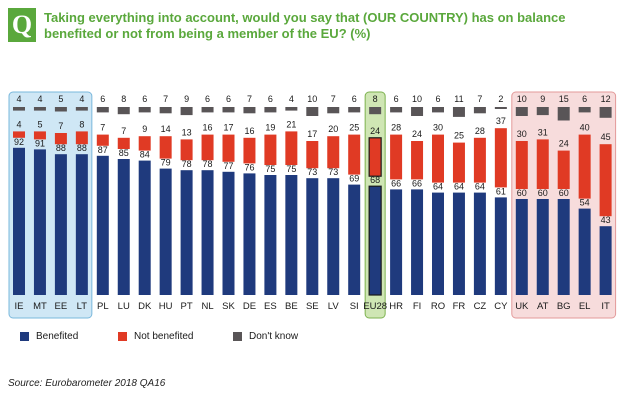 Image resolution: width=629 pixels, height=402 pixels. What do you see at coordinates (187, 306) in the screenshot?
I see `category-label-PT: PT` at bounding box center [187, 306].